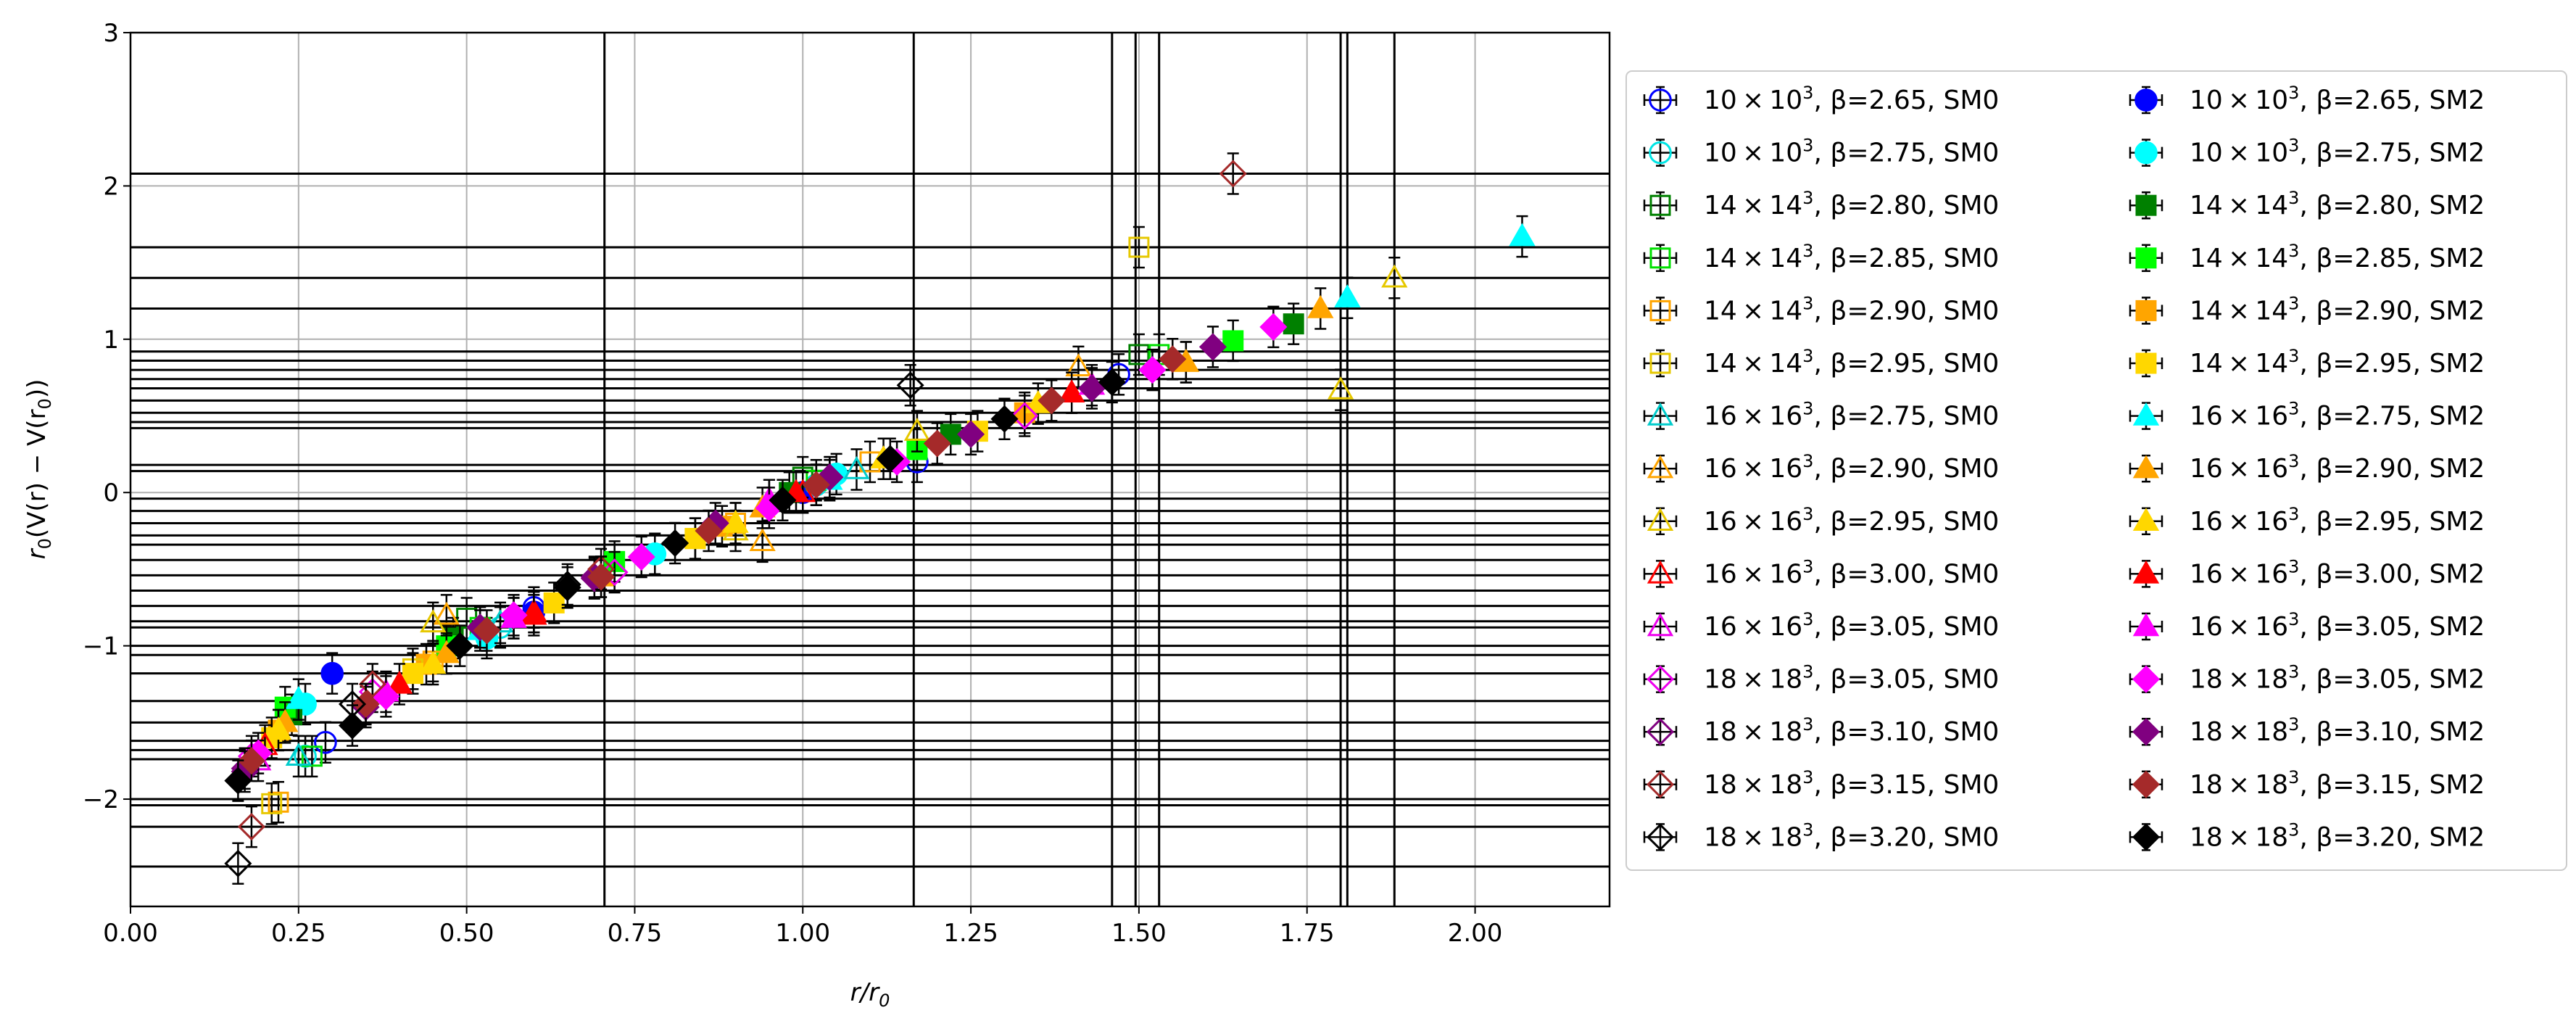 The height and width of the screenshot is (1021, 2576). What do you see at coordinates (111, 340) in the screenshot?
I see `y-tick-label: 1` at bounding box center [111, 340].